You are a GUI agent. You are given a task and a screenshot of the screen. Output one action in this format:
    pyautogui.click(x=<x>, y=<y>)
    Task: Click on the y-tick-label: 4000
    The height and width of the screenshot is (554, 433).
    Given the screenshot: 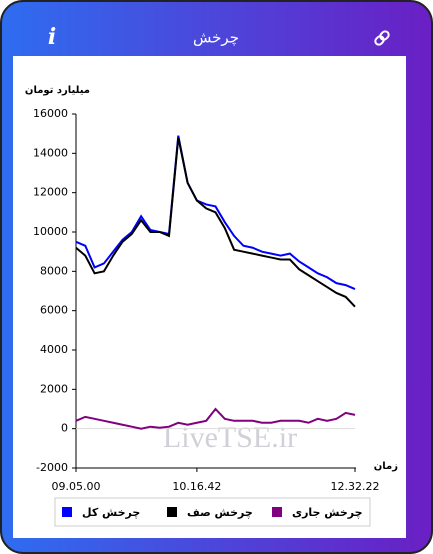 What is the action you would take?
    pyautogui.click(x=54, y=349)
    